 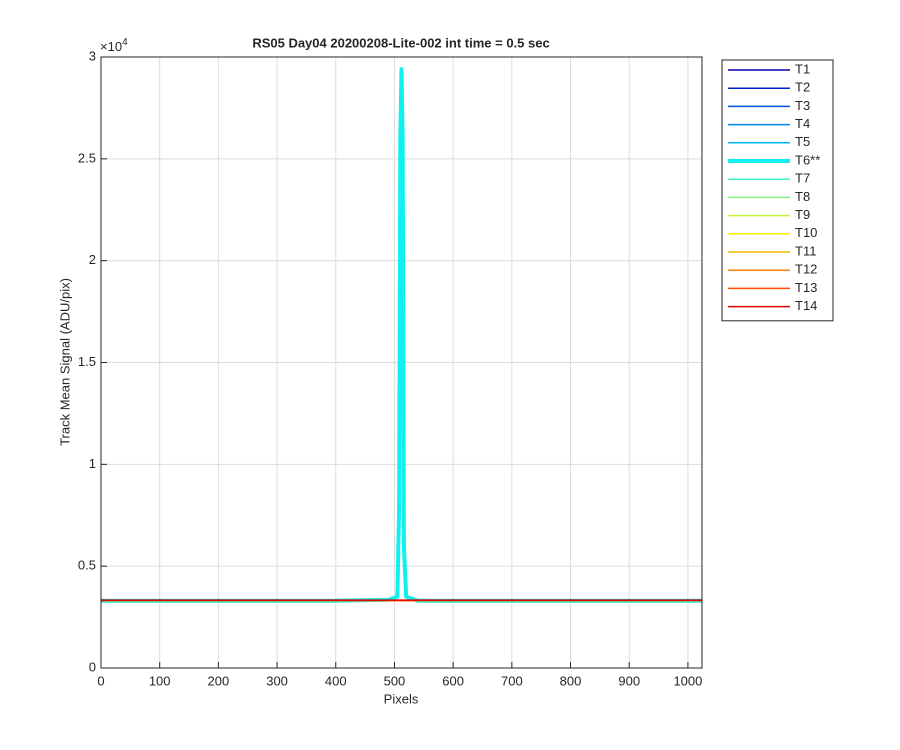 What do you see at coordinates (395, 680) in the screenshot?
I see `x-tick-label: 500` at bounding box center [395, 680].